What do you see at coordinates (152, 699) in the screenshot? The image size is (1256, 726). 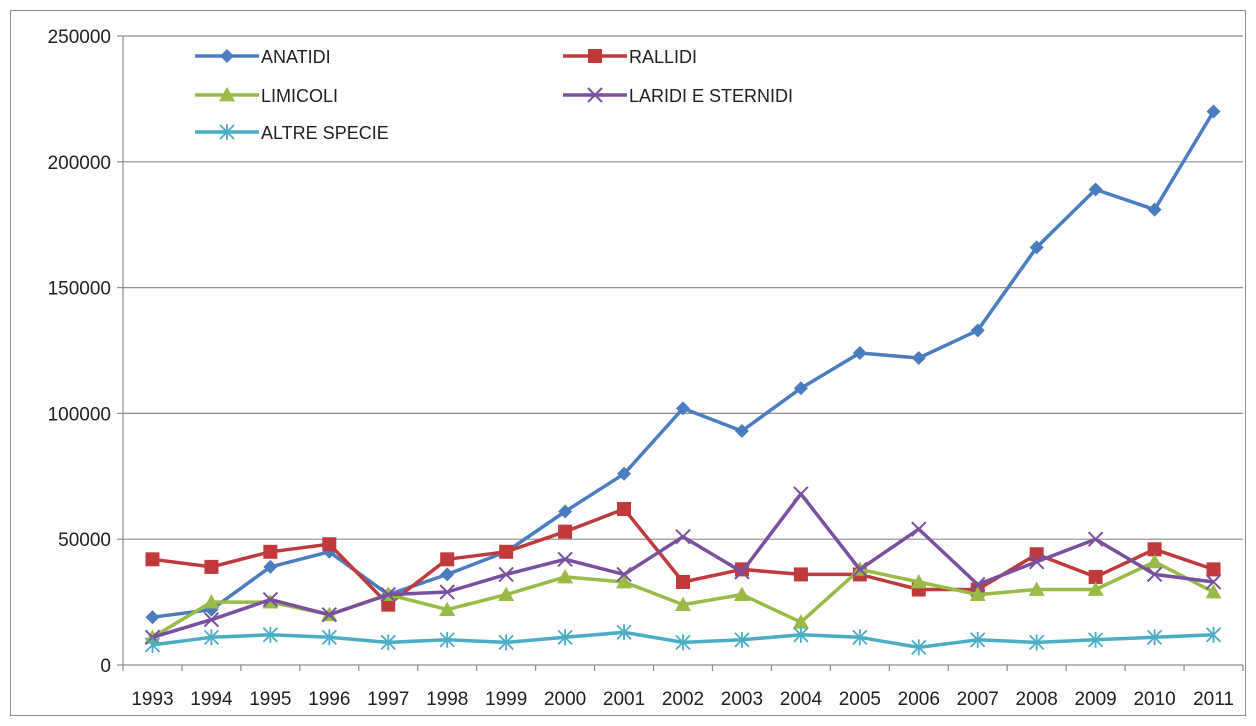 I see `x-tick-label: 1993` at bounding box center [152, 699].